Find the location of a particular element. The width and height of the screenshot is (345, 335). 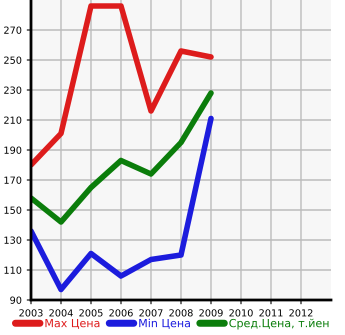

y-tick-label: 150 is located at coordinates (13, 210).